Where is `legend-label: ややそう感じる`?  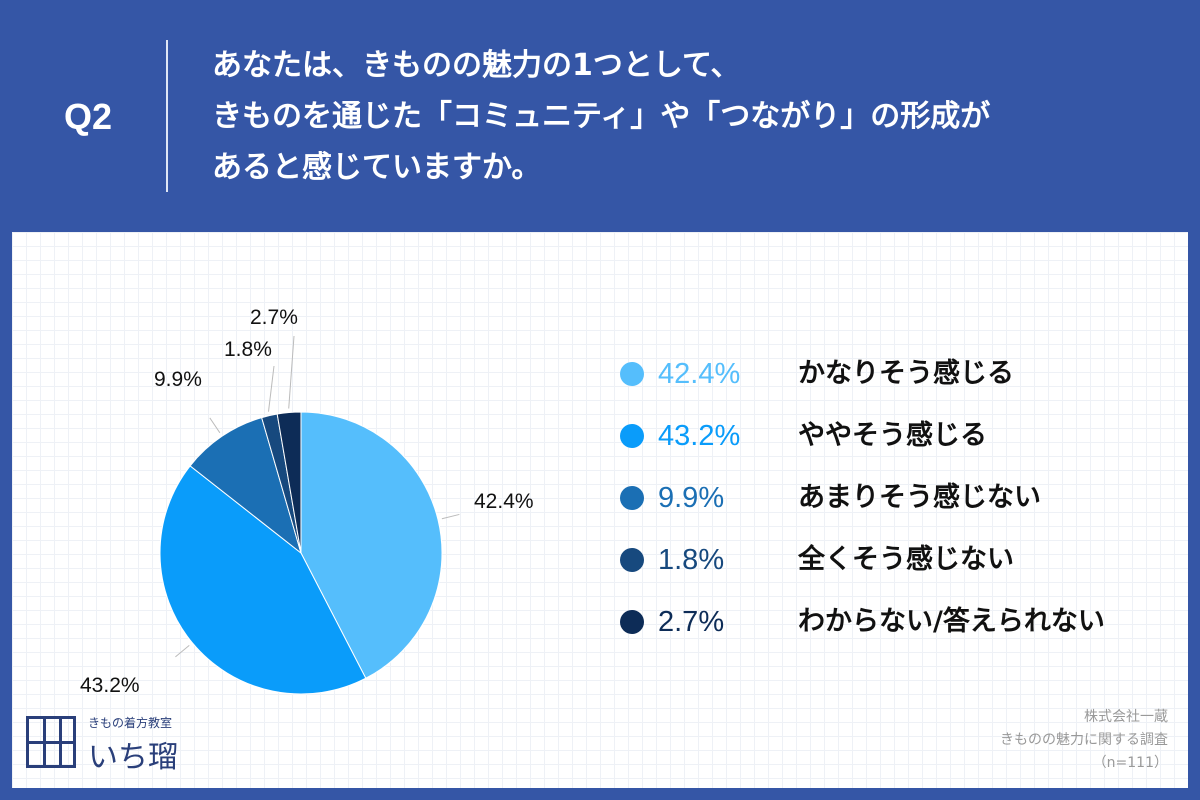
legend-label: ややそう感じる is located at coordinates (892, 435).